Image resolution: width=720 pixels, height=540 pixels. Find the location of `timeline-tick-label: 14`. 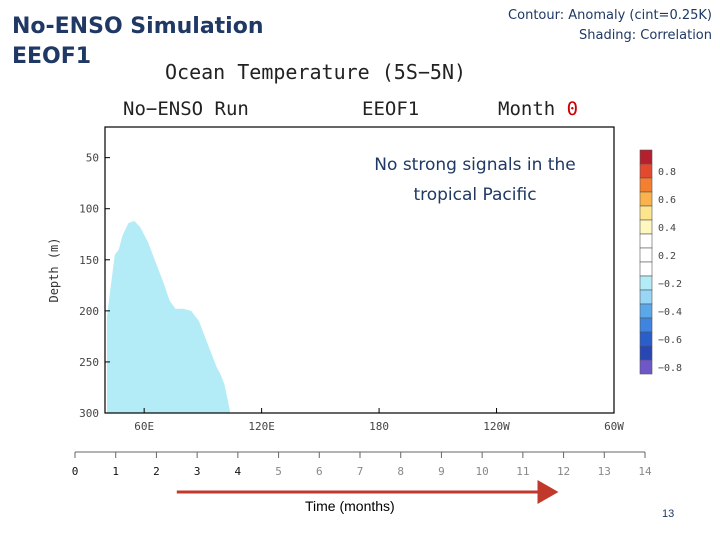

timeline-tick-label: 14 is located at coordinates (645, 471).